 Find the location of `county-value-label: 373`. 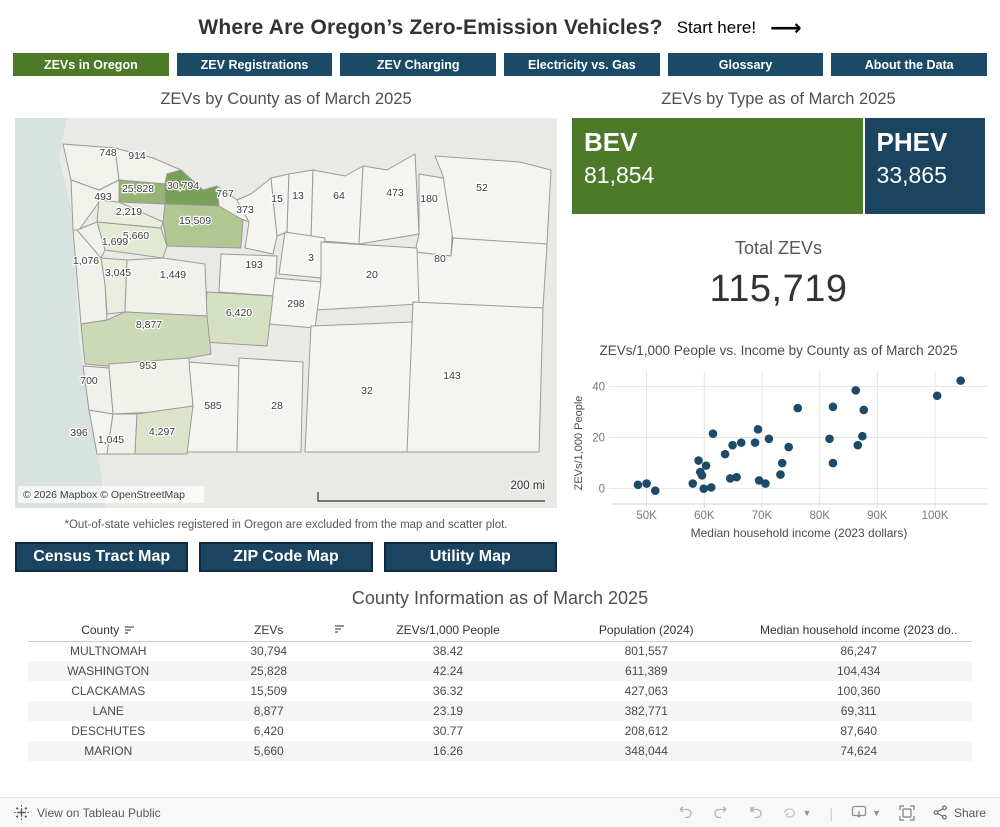

county-value-label: 373 is located at coordinates (245, 210).